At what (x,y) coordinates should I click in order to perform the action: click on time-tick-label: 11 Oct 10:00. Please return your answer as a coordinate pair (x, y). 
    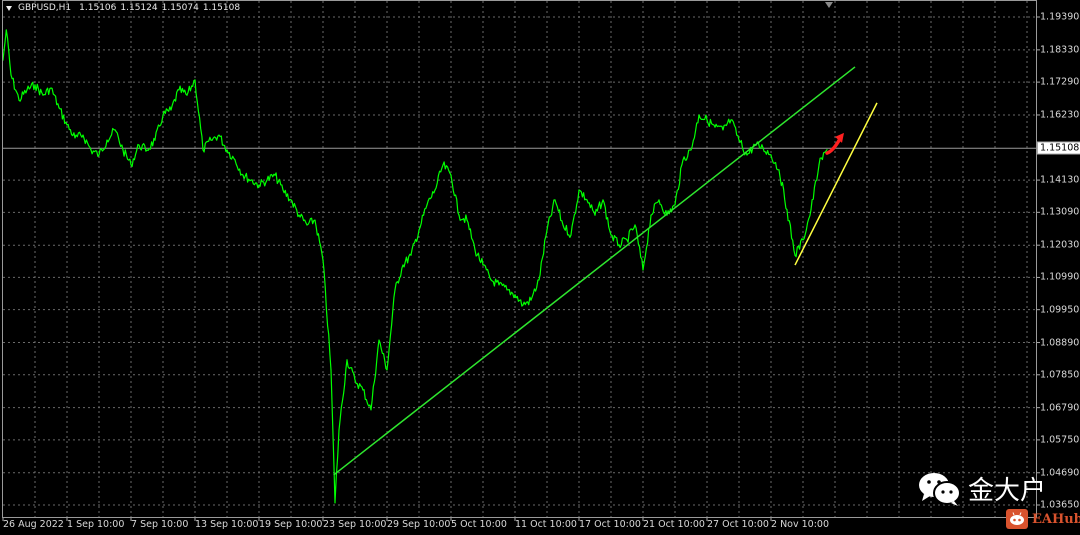
    Looking at the image, I should click on (546, 524).